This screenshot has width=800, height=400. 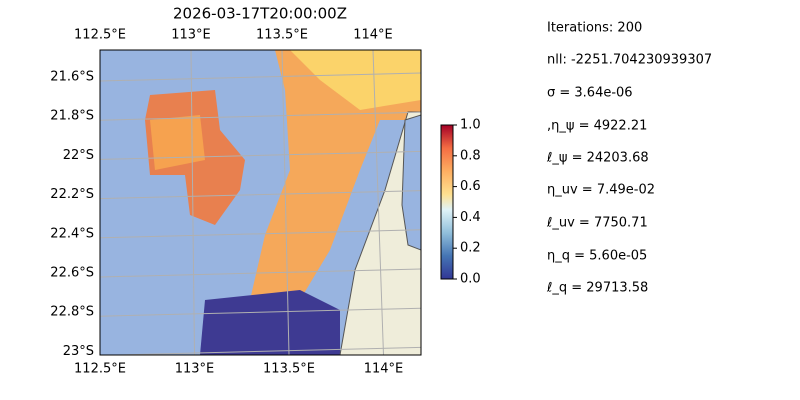 What do you see at coordinates (590, 93) in the screenshot?
I see `param-text: σ = 3.64e-06` at bounding box center [590, 93].